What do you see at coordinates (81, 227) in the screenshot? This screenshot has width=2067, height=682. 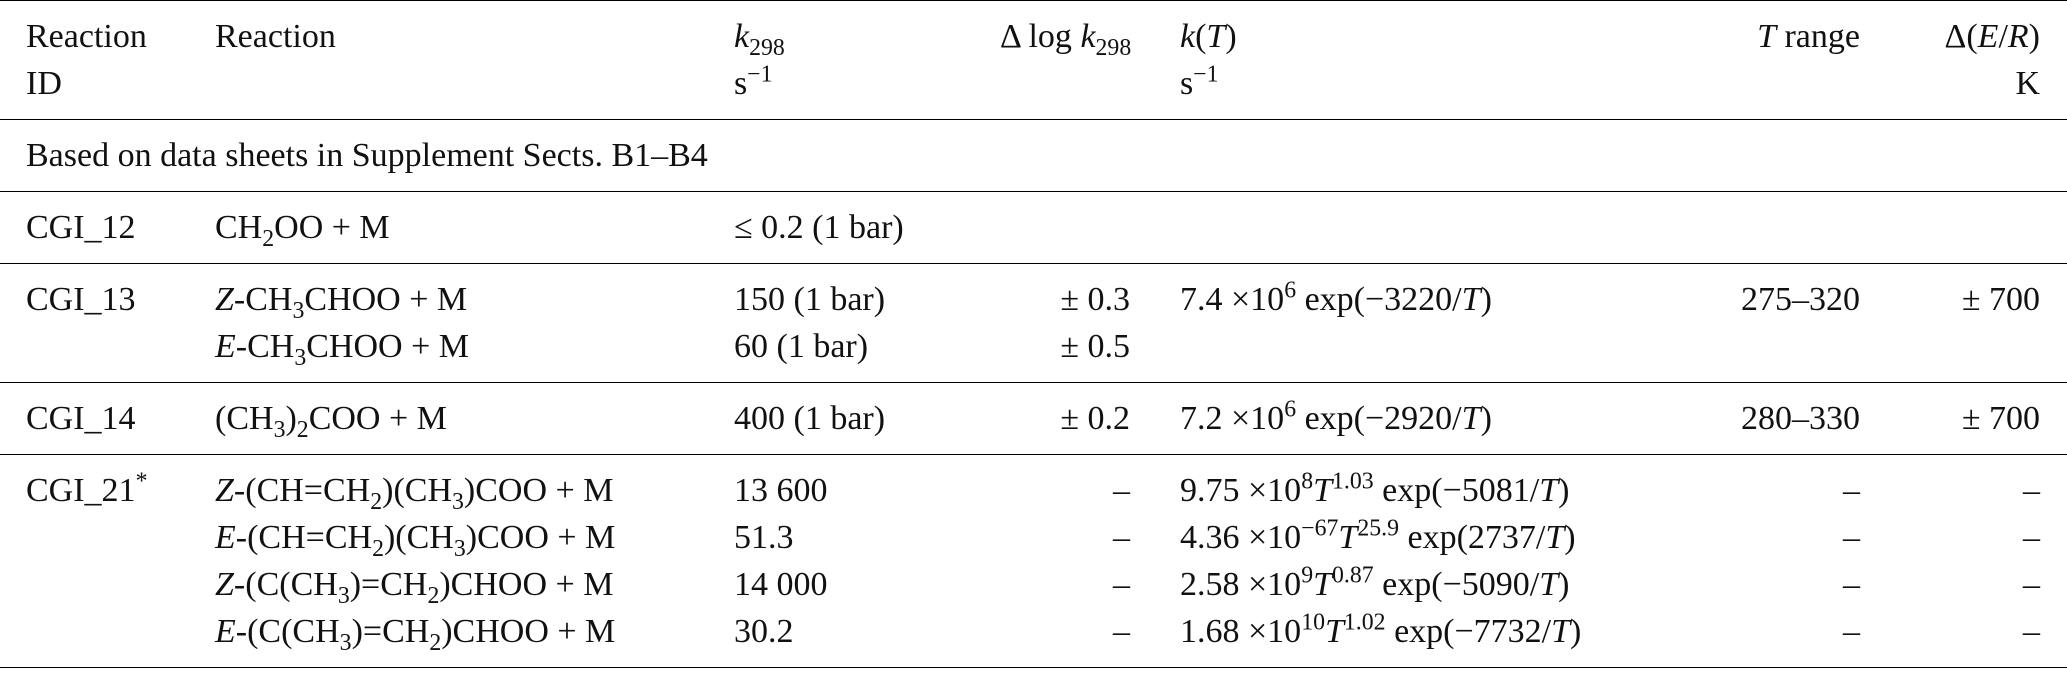 I see `text-run: CGI_12` at bounding box center [81, 227].